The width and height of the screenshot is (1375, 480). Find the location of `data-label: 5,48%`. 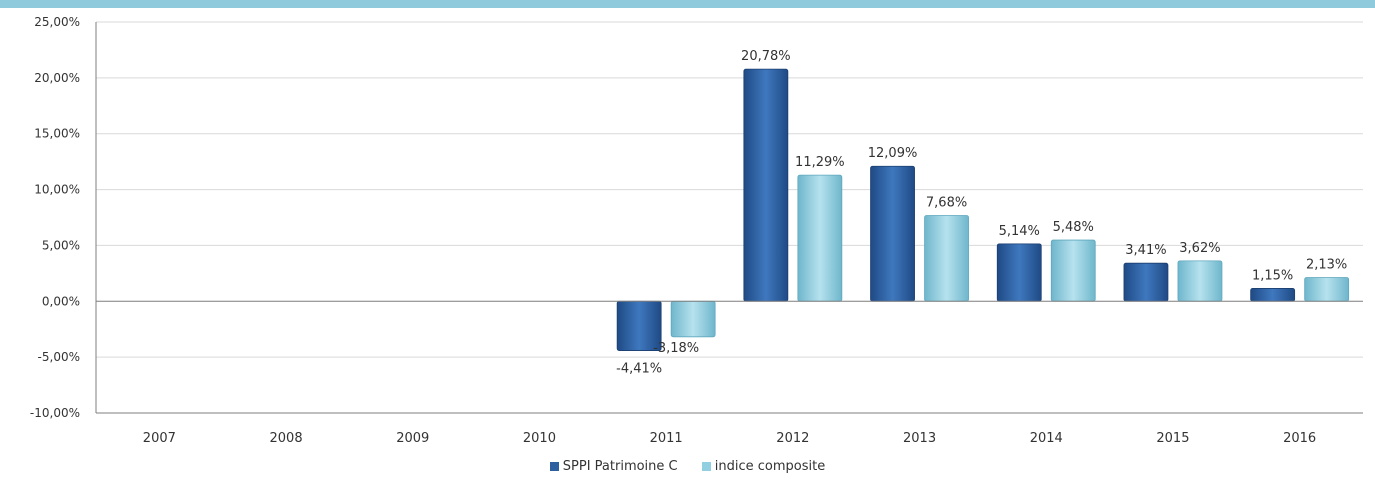

data-label: 5,48% is located at coordinates (1073, 227).